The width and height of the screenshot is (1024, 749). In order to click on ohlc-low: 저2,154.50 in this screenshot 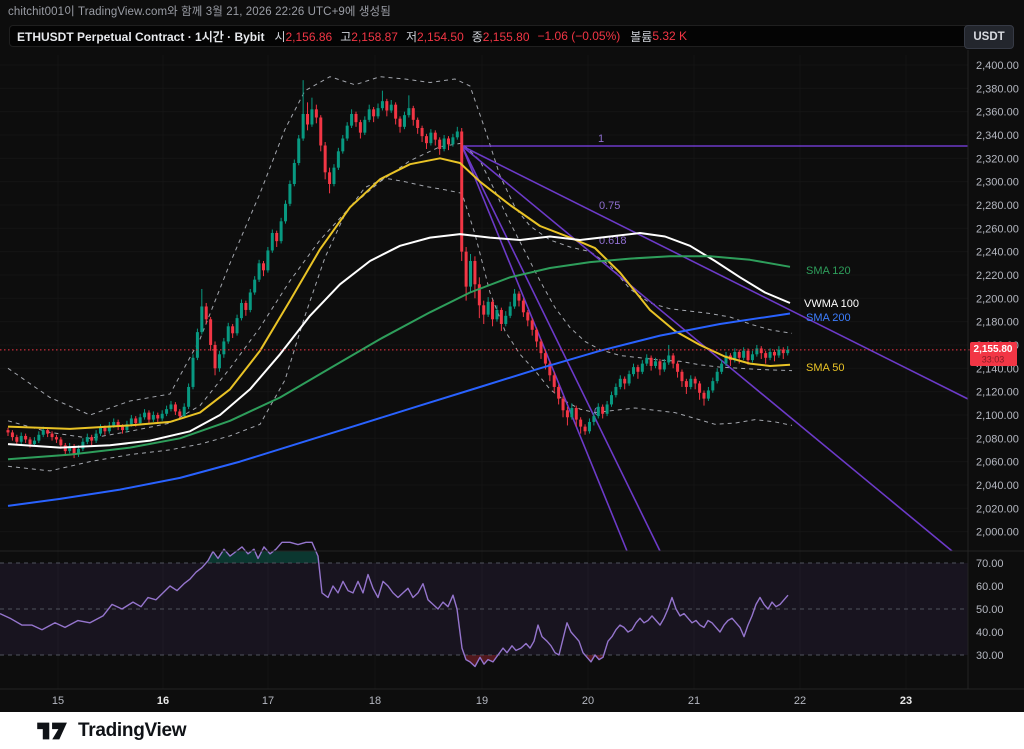, I will do `click(434, 36)`.